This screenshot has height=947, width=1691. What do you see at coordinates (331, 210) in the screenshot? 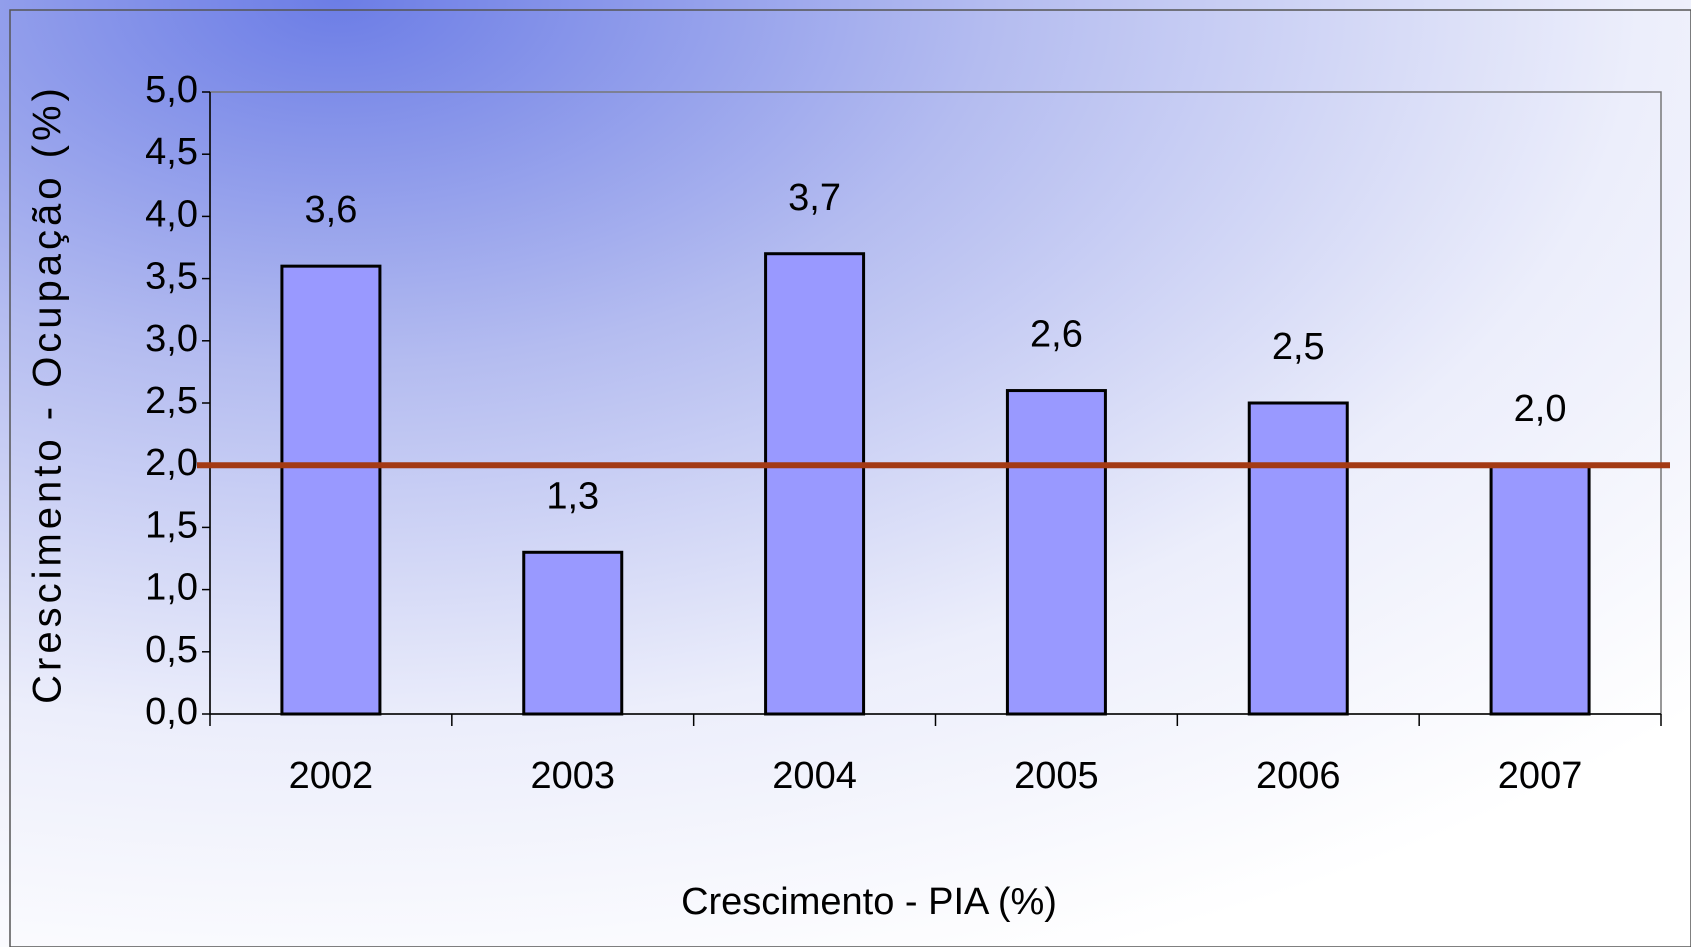
I see `value-label: 3,6` at bounding box center [331, 210].